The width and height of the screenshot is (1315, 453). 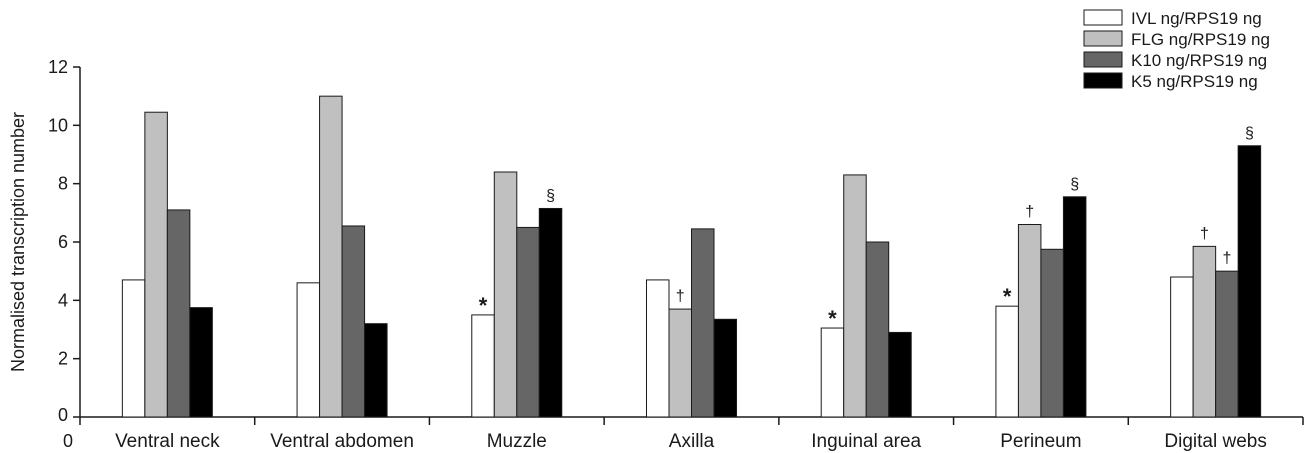 I want to click on y-tick-label: 4, so click(x=63, y=300).